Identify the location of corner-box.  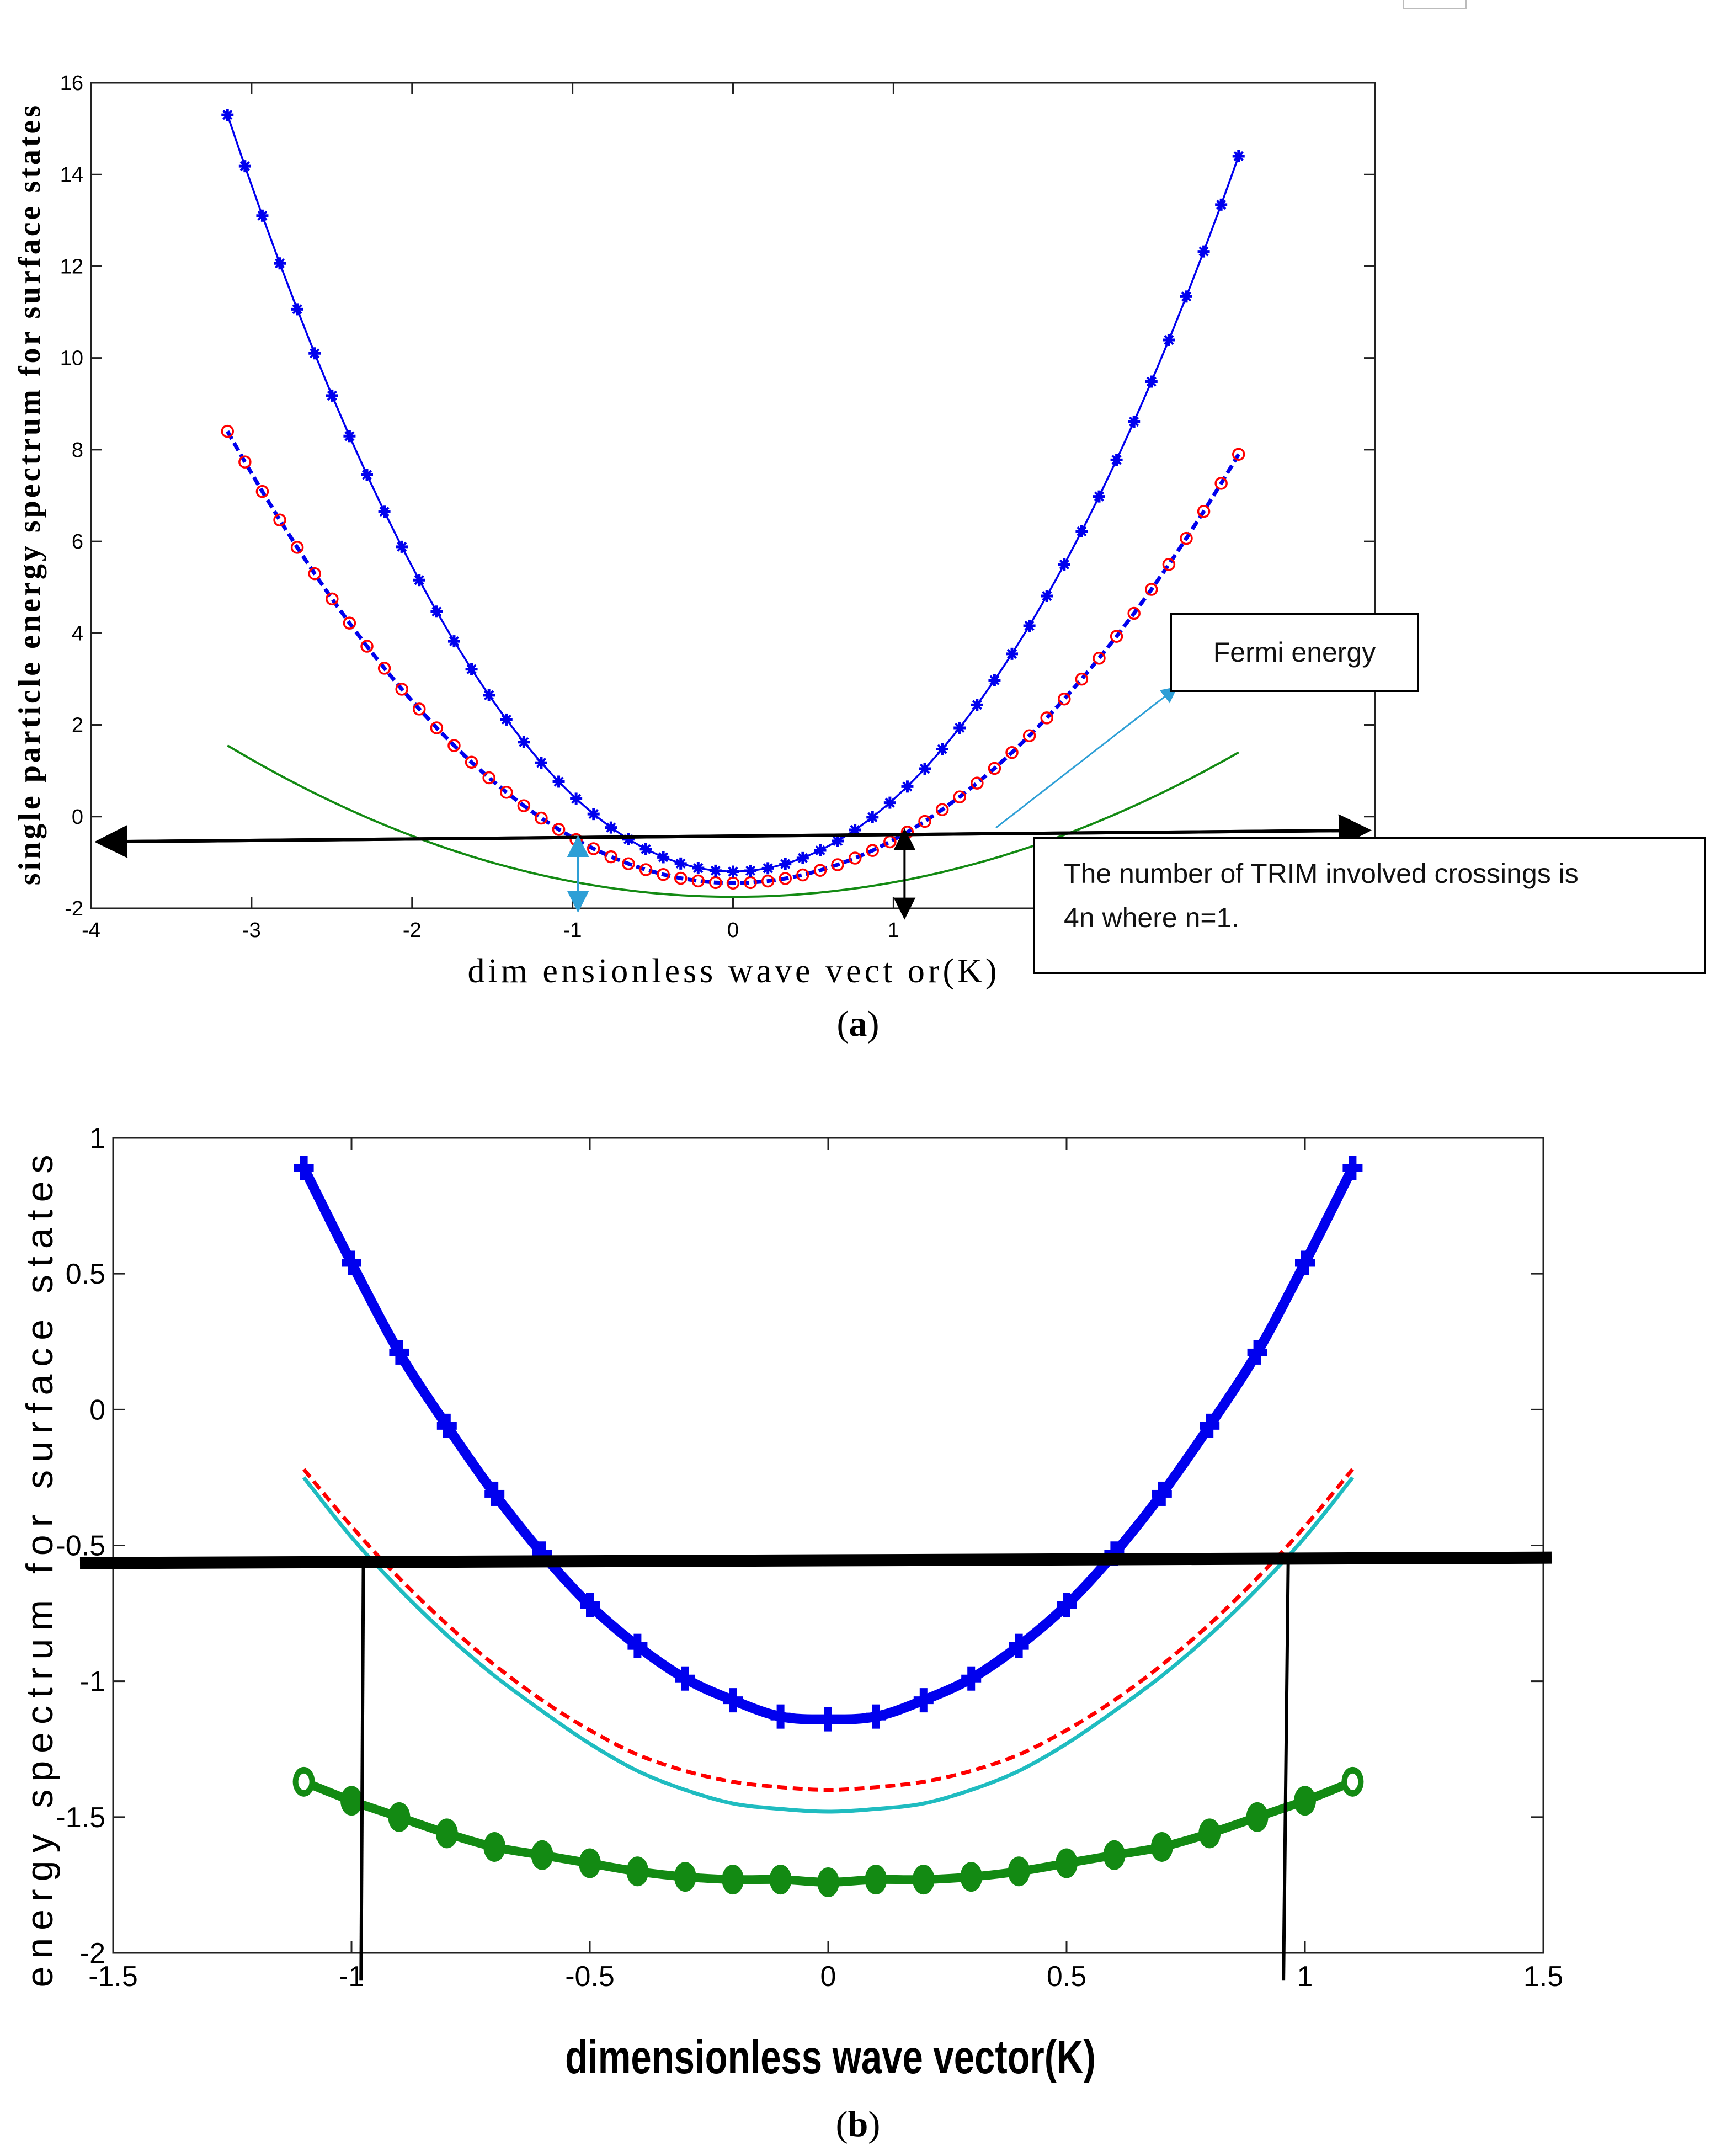
(1435, 4).